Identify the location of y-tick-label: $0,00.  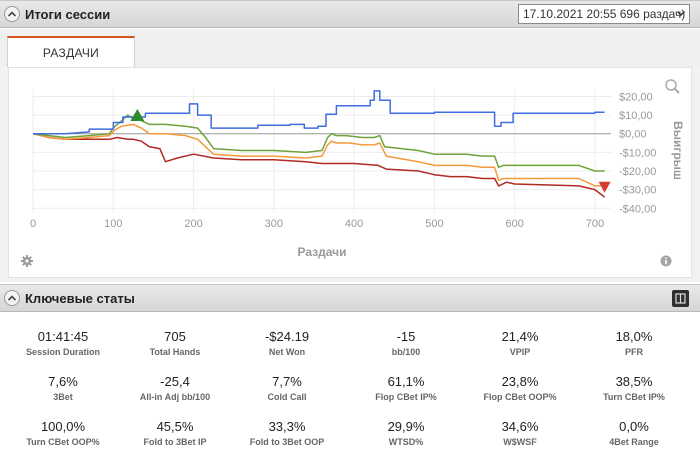
(633, 135).